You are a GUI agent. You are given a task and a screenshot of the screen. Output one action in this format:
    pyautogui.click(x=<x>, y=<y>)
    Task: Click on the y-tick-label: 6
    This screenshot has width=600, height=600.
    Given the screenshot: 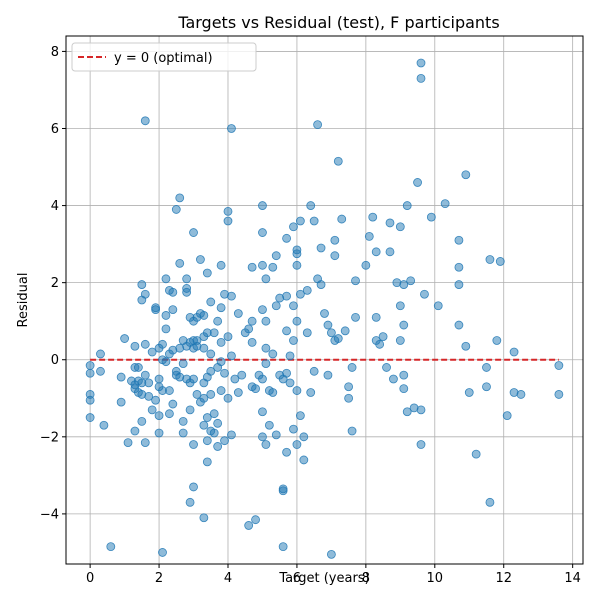 What is the action you would take?
    pyautogui.click(x=55, y=129)
    